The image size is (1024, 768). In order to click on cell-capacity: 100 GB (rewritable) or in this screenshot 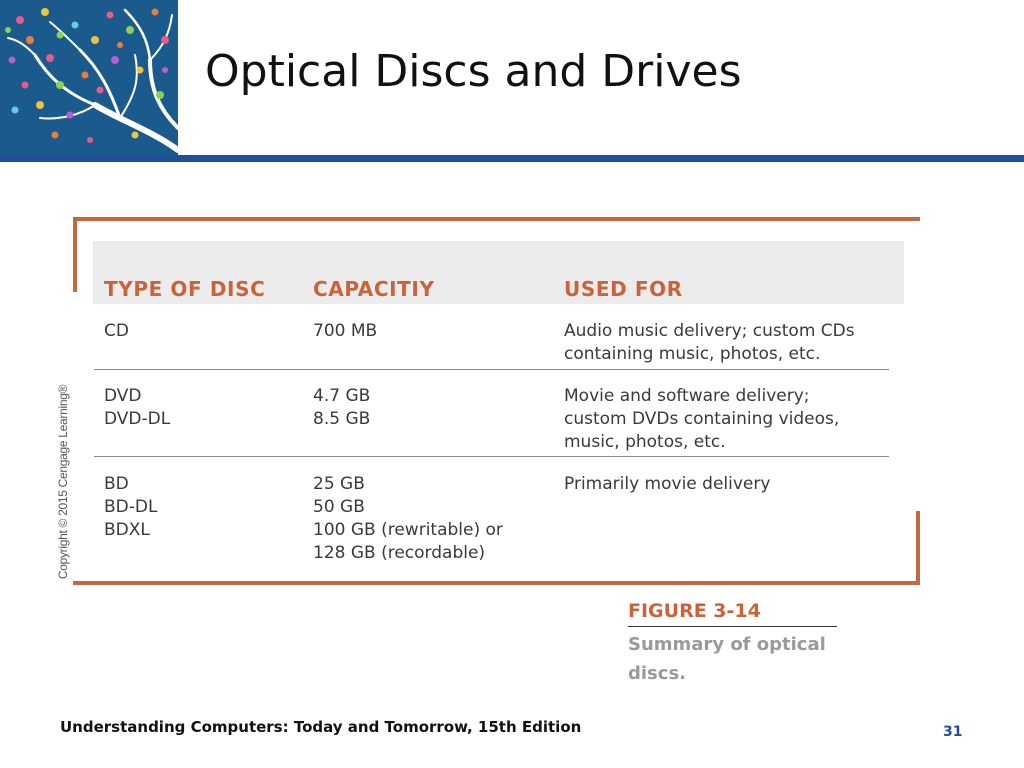, I will do `click(408, 530)`.